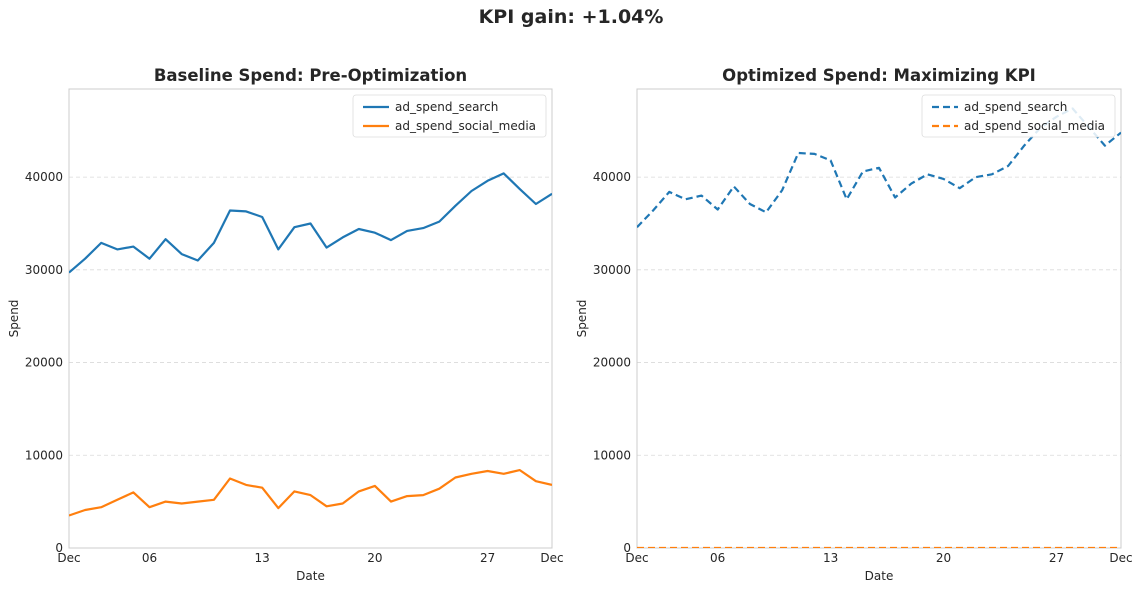 The width and height of the screenshot is (1142, 592). I want to click on baseline-legend-box, so click(449, 116).